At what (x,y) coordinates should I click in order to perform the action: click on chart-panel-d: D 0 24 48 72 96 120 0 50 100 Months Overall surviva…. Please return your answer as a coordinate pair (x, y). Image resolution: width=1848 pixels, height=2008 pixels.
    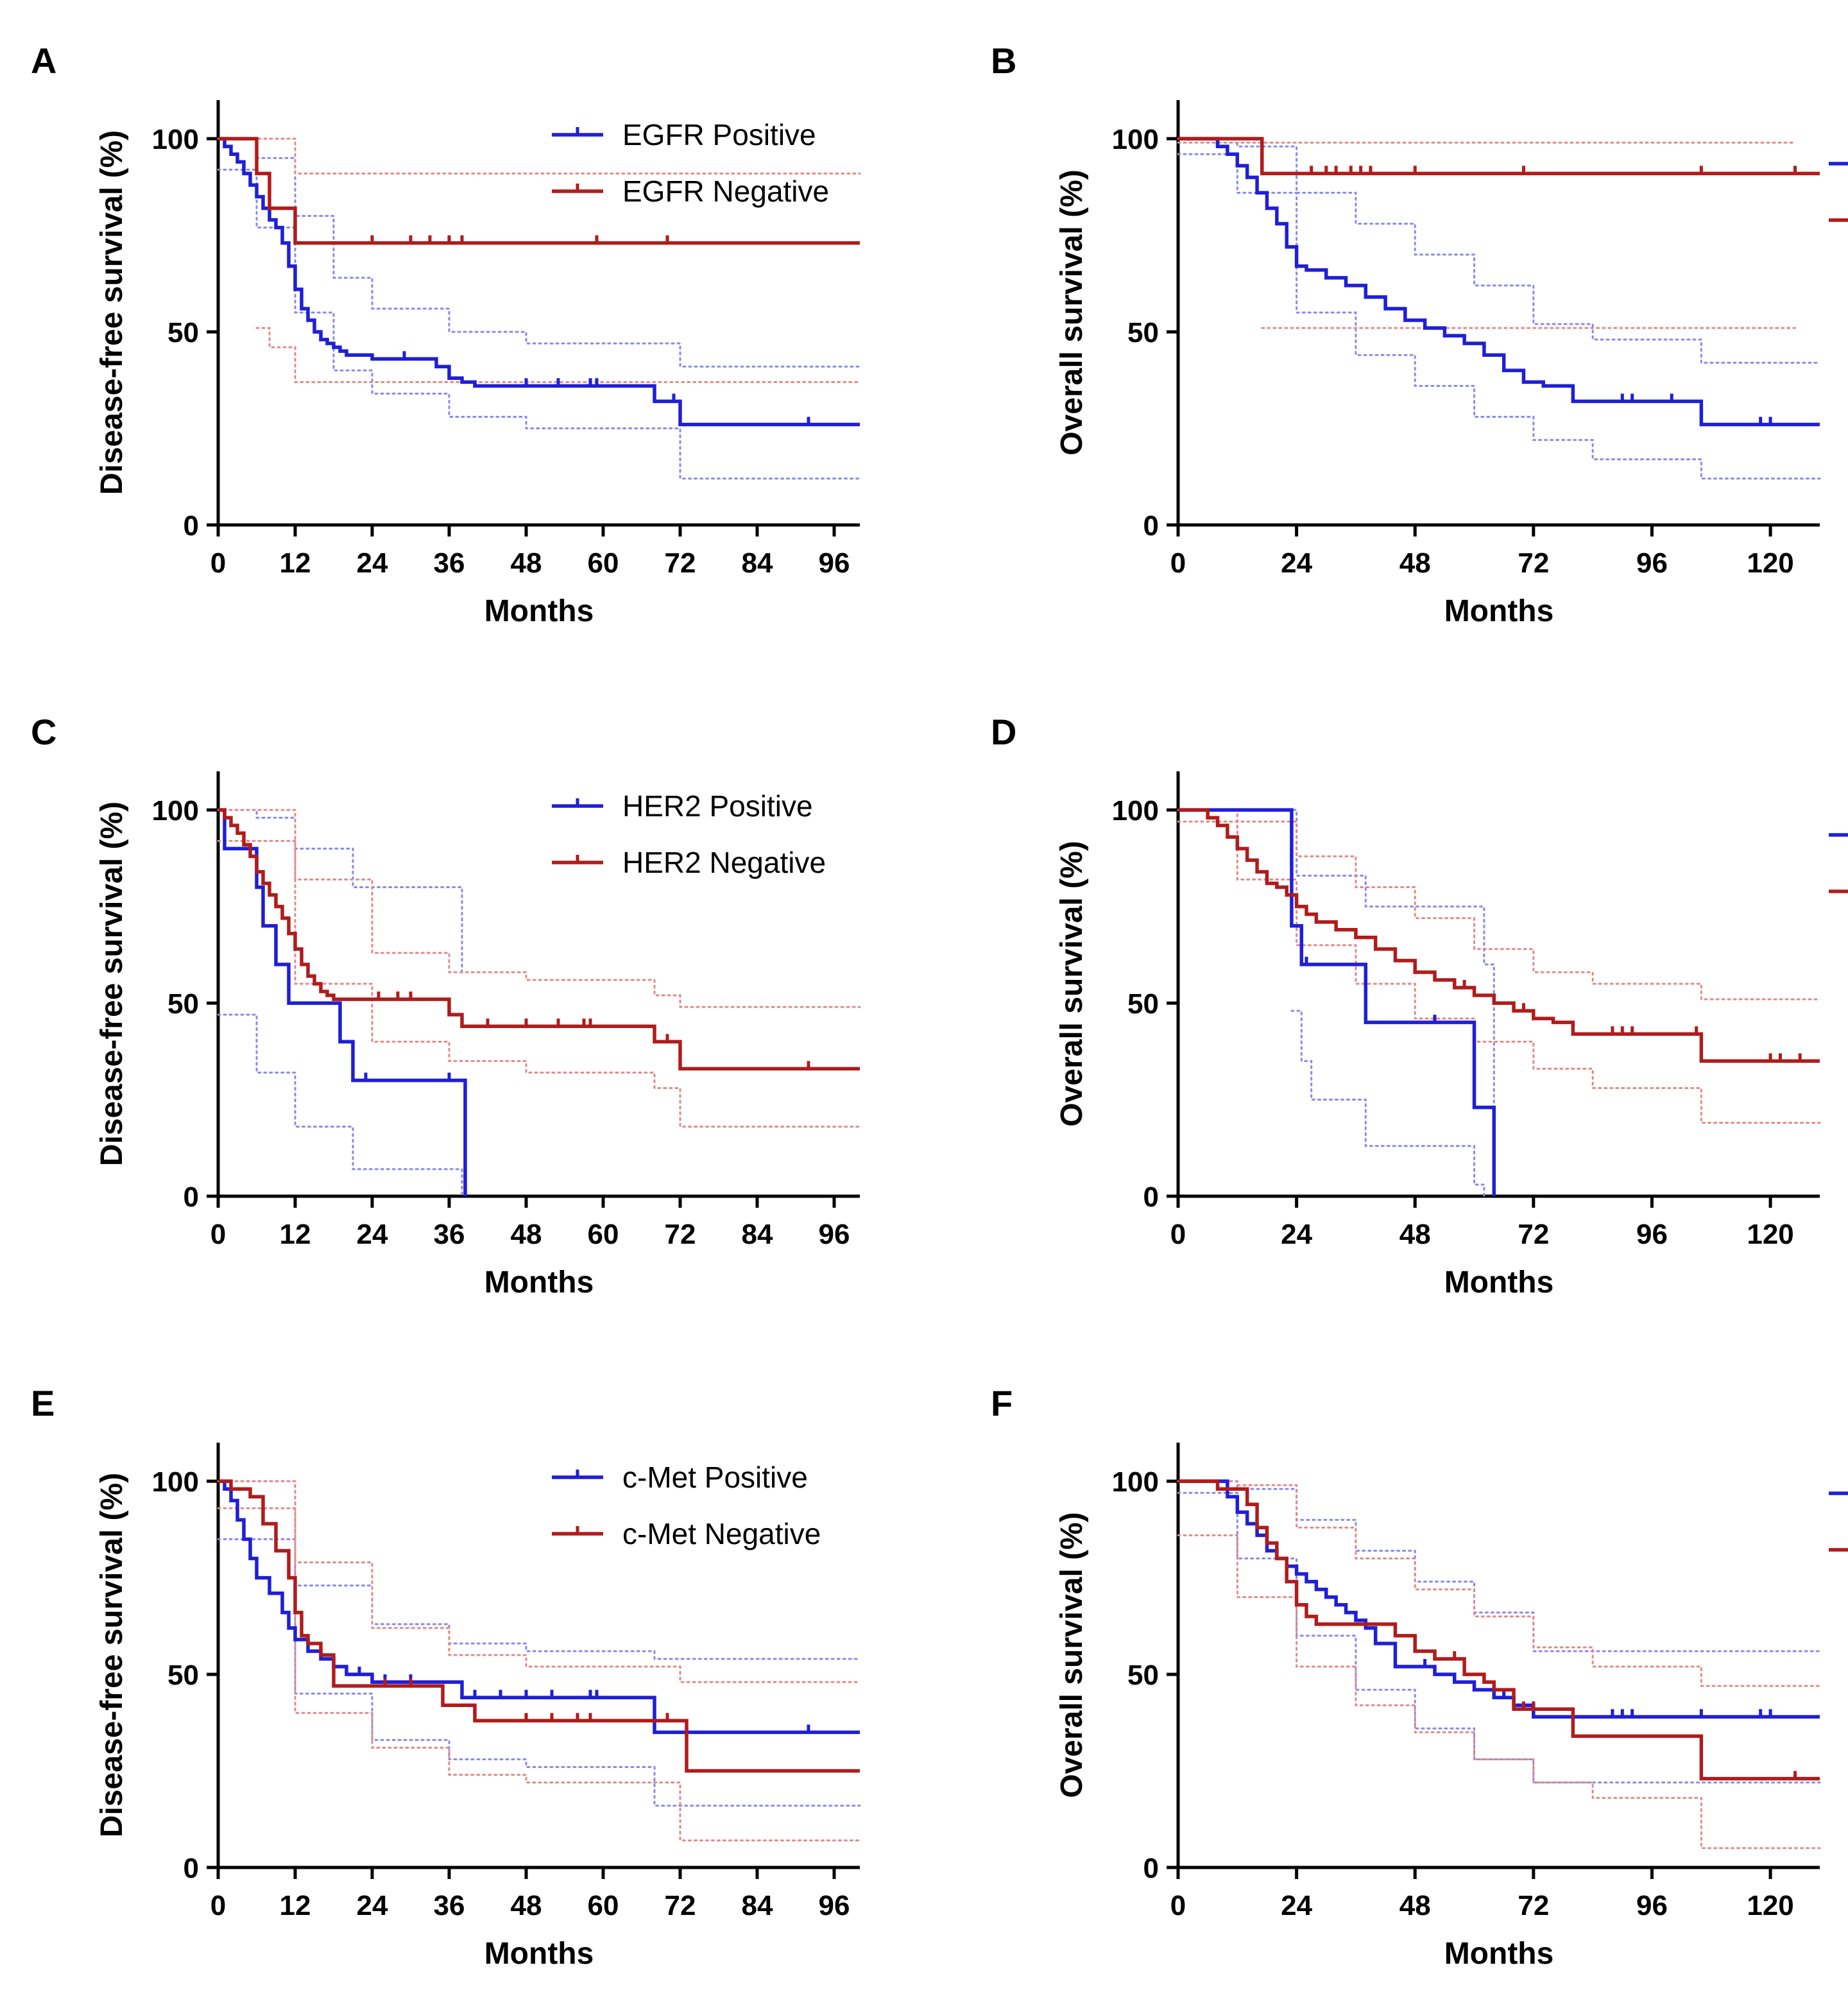
    Looking at the image, I should click on (1420, 1006).